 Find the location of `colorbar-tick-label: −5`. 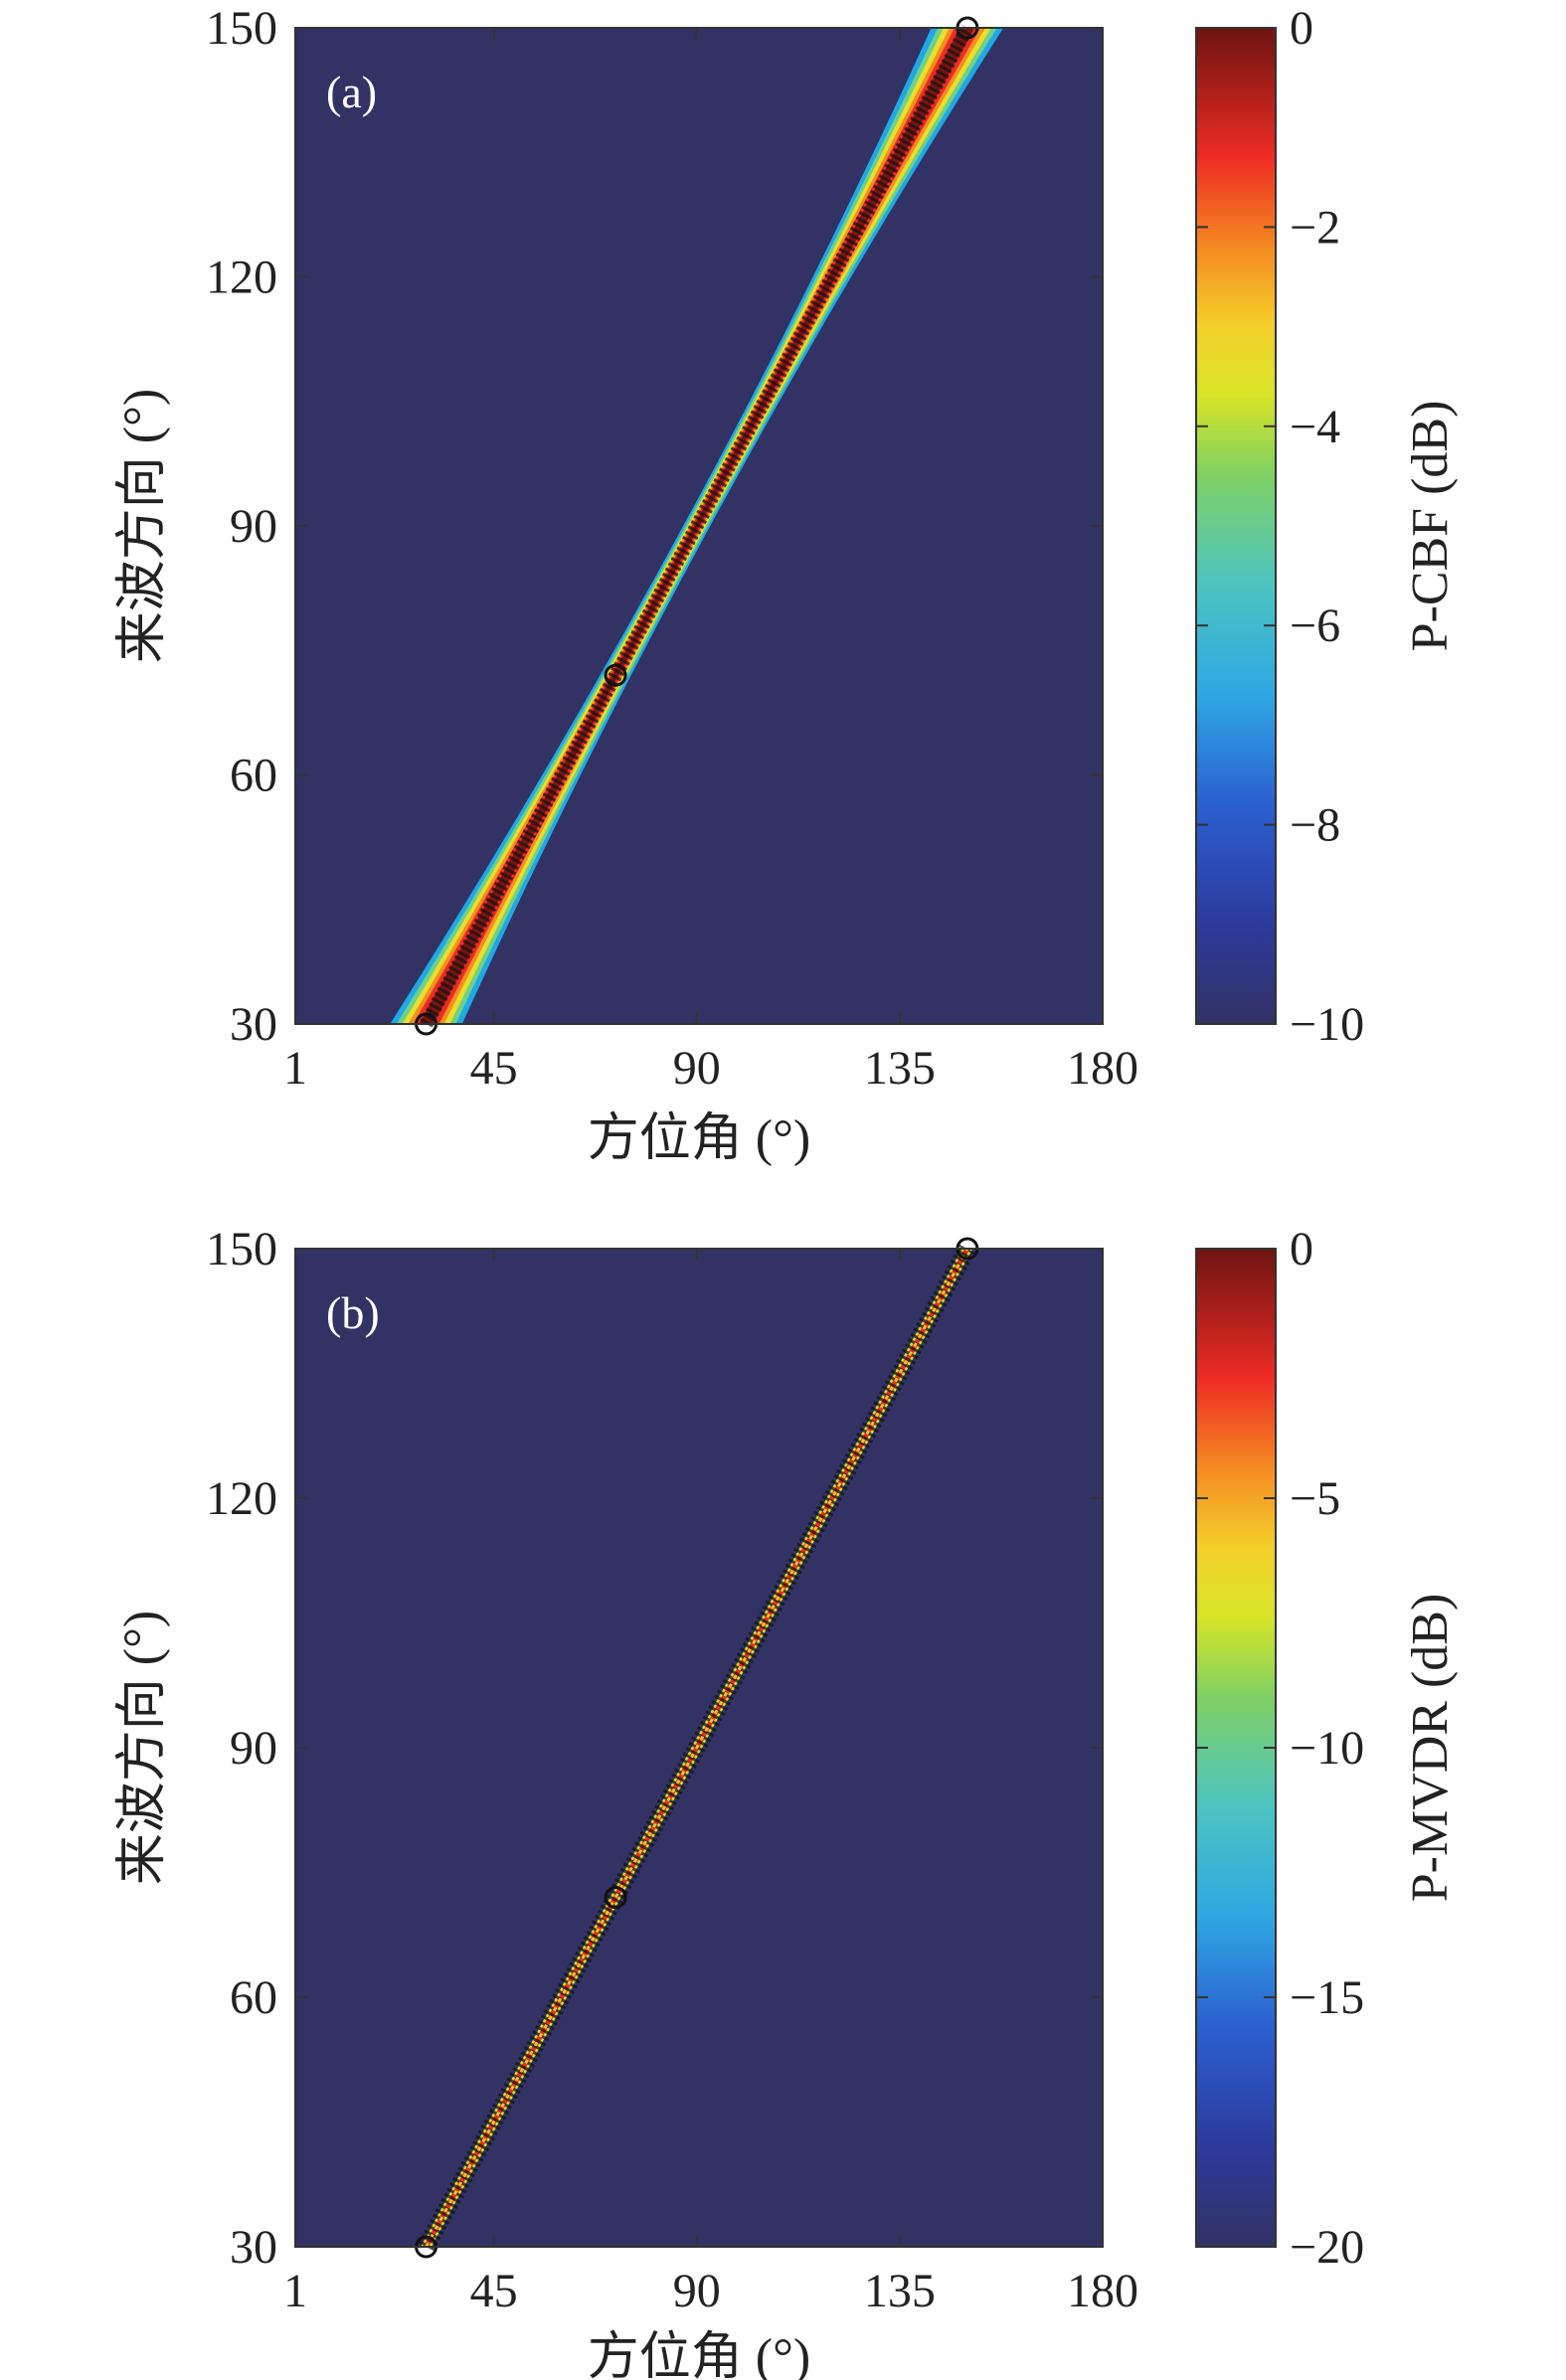

colorbar-tick-label: −5 is located at coordinates (1315, 1498).